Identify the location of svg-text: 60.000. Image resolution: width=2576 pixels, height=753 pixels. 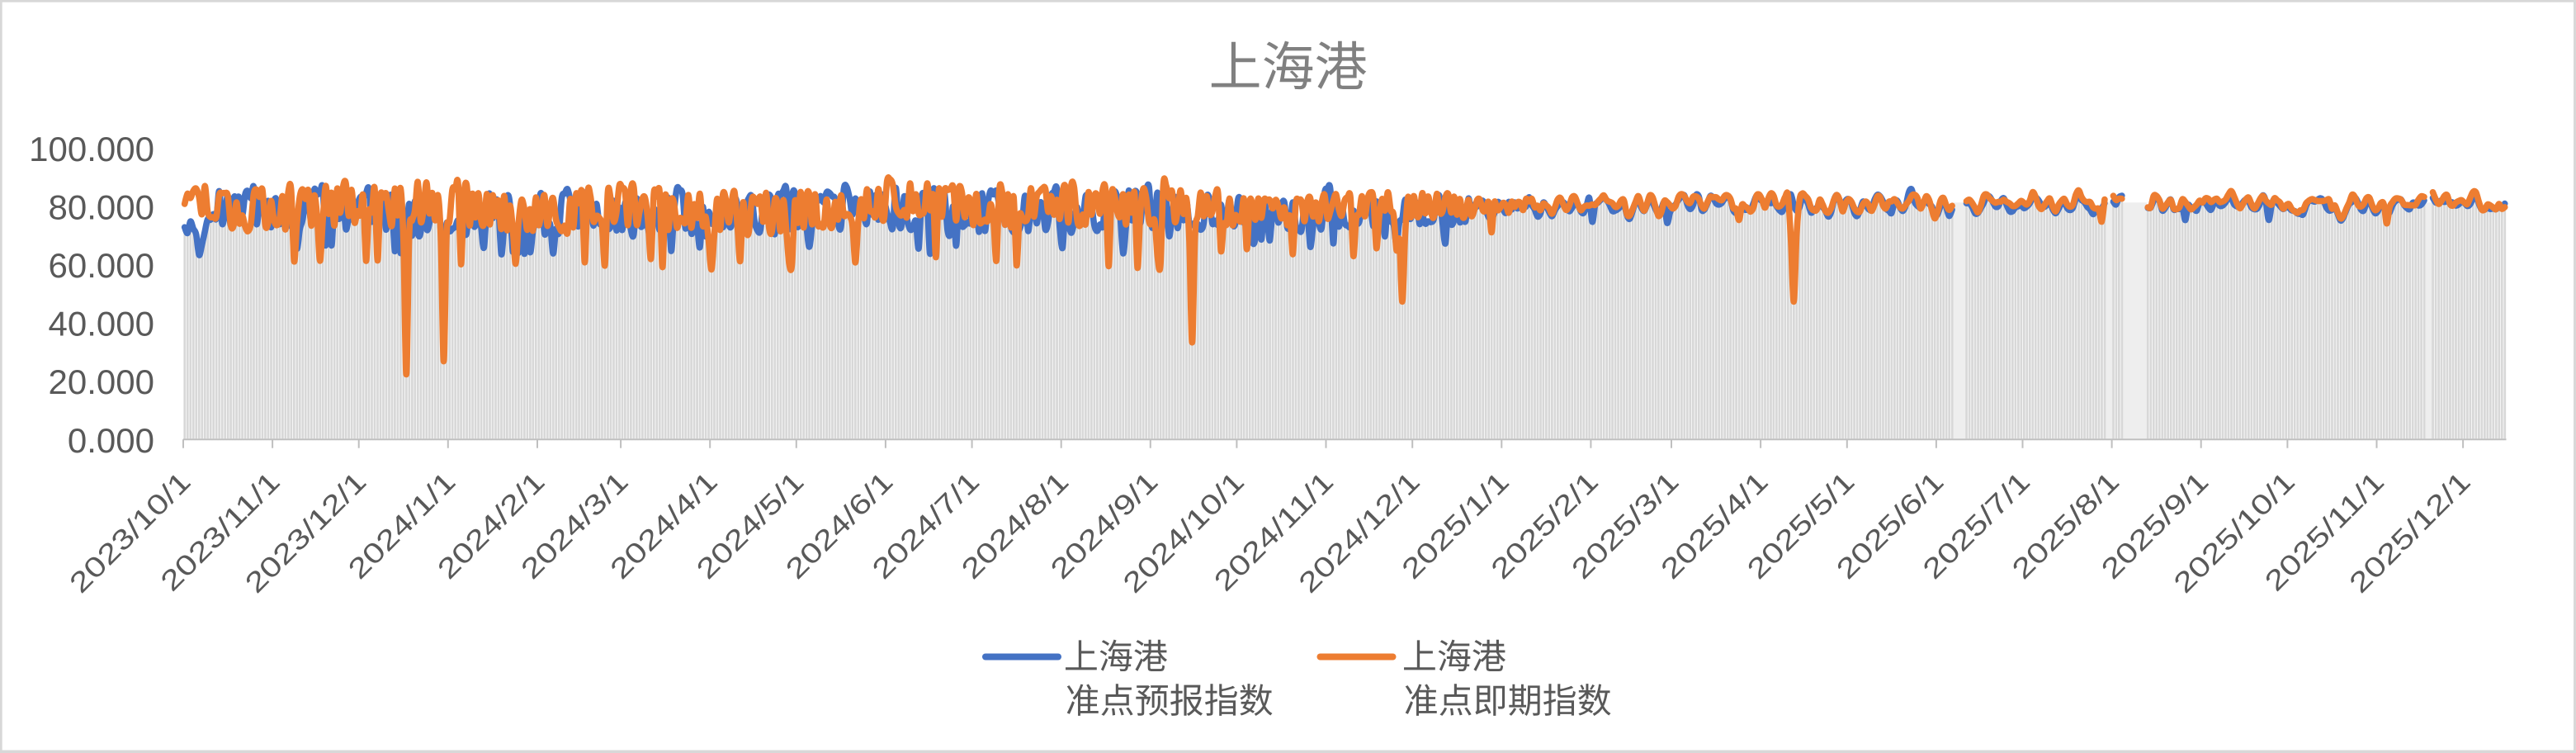
(101, 266).